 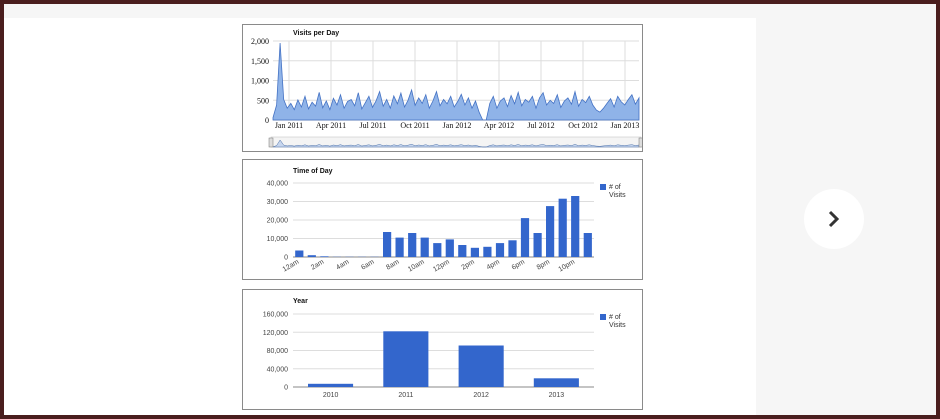 I want to click on x-tick-label: Oct 2011, so click(x=414, y=125).